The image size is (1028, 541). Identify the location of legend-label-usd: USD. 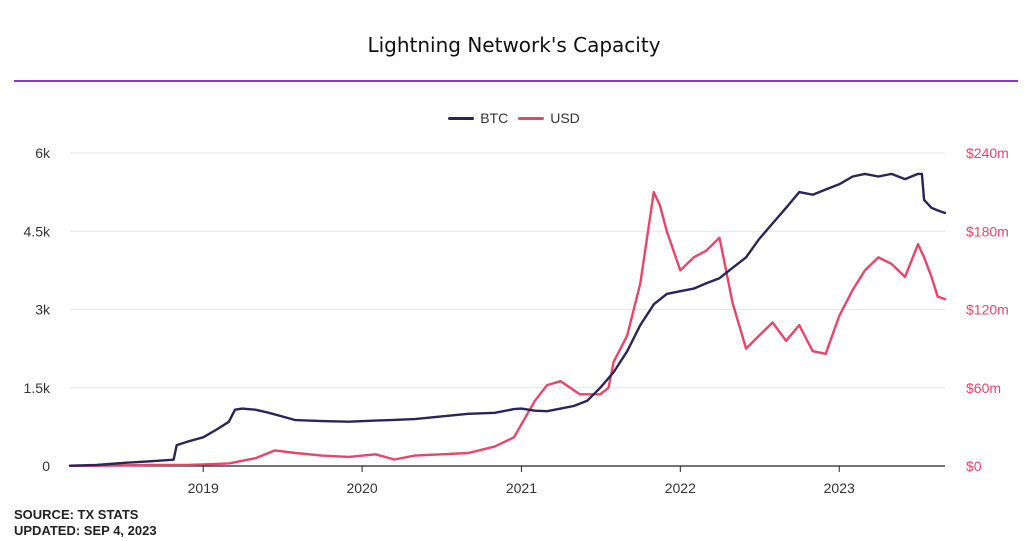
(565, 118).